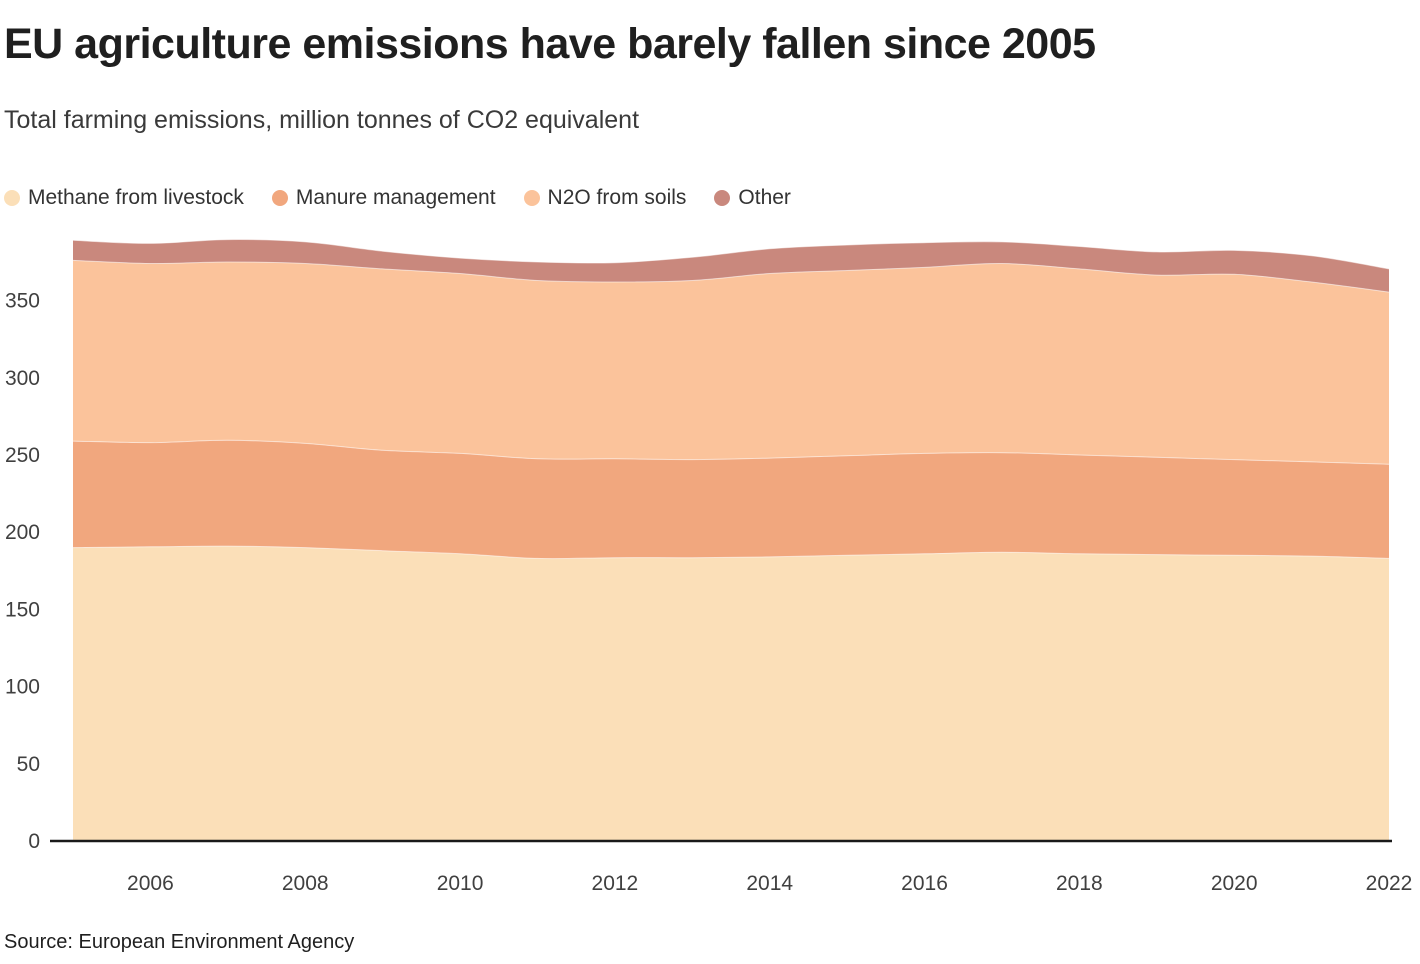 This screenshot has width=1420, height=964. I want to click on y-tick-label: 350, so click(22, 301).